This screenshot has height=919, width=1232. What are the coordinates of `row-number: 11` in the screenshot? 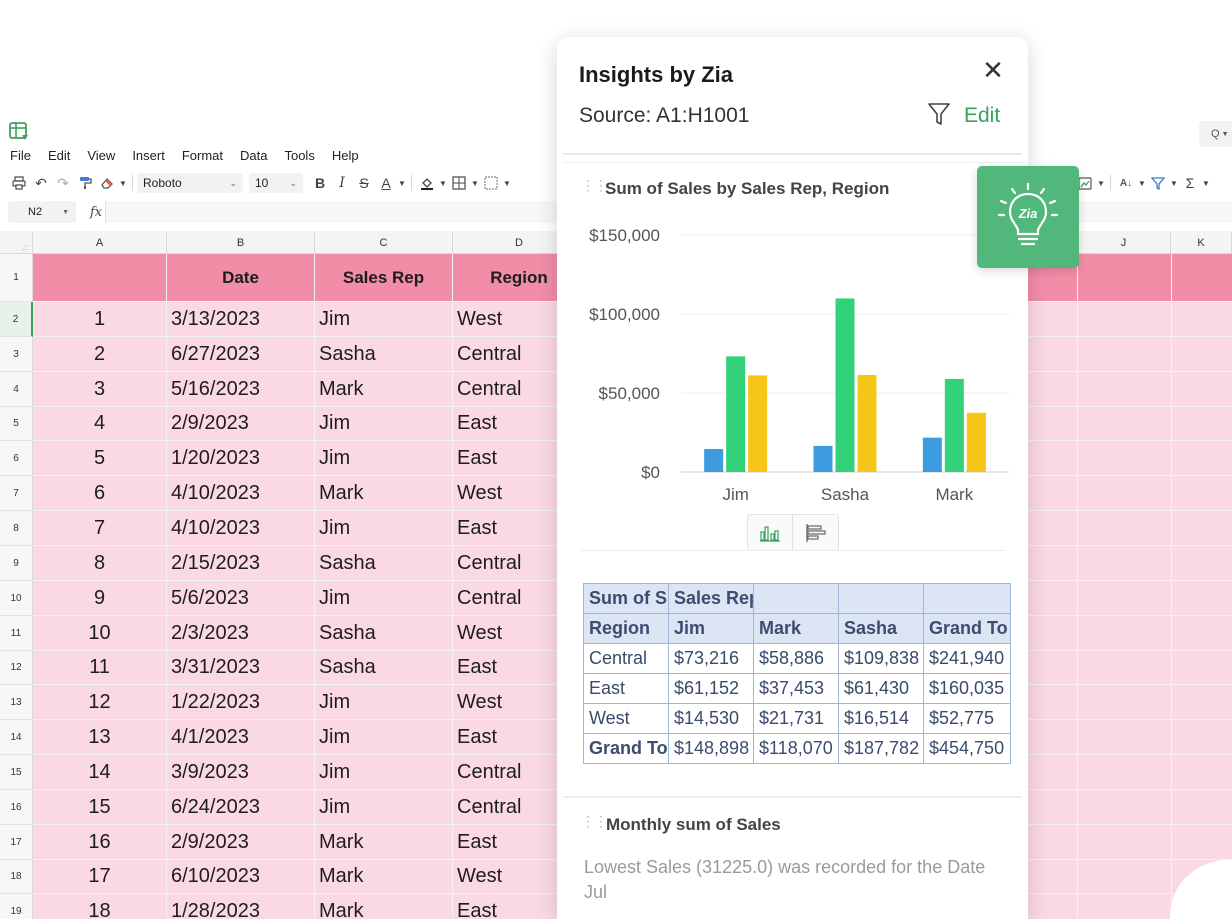 It's located at (16, 633).